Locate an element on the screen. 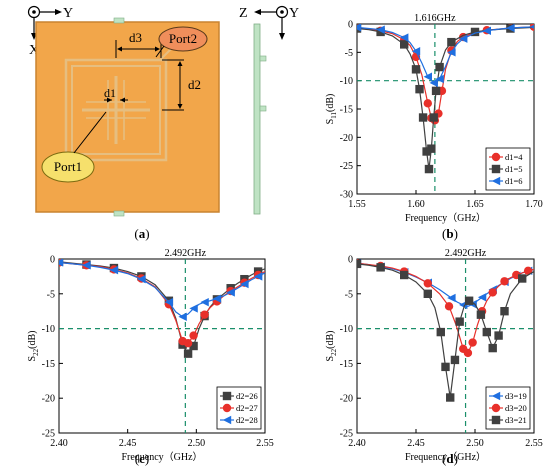 The width and height of the screenshot is (550, 470). series-line-d1=5 is located at coordinates (445, 98).